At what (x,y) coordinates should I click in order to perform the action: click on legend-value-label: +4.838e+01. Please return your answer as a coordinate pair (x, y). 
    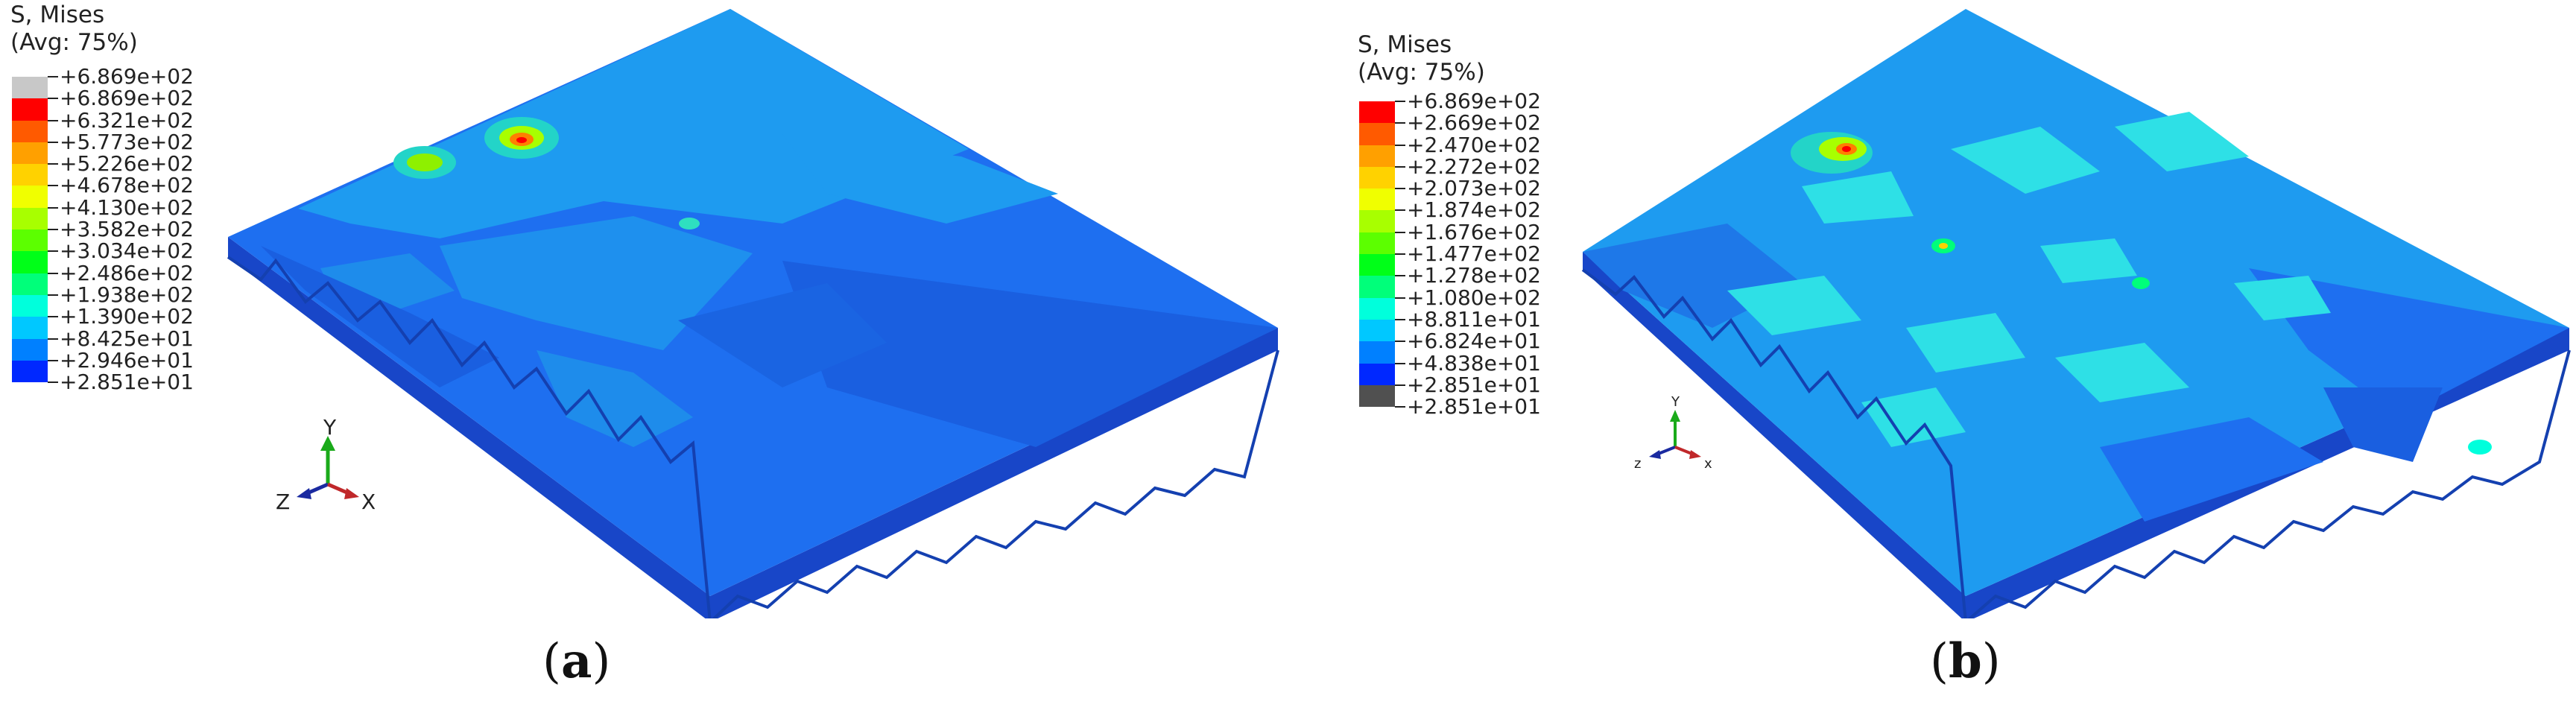
    Looking at the image, I should click on (1474, 363).